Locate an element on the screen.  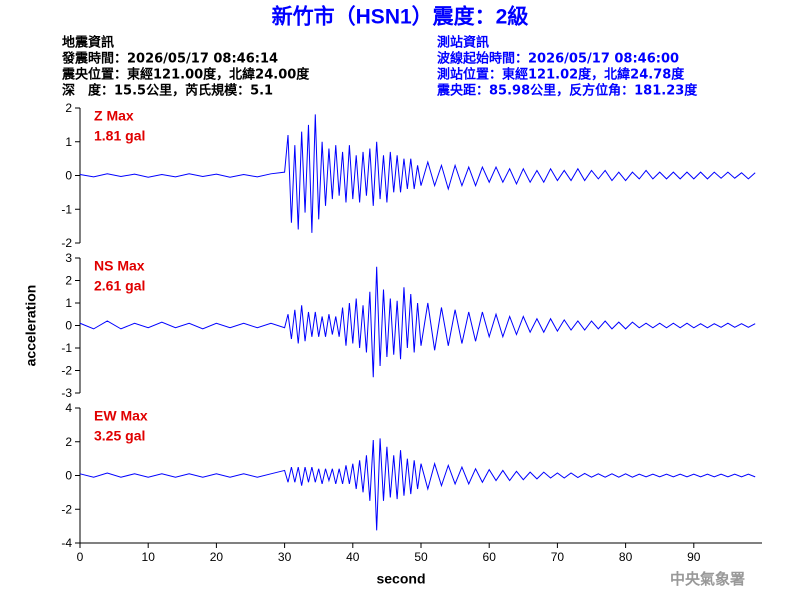
x-tick-label: 60 is located at coordinates (490, 557).